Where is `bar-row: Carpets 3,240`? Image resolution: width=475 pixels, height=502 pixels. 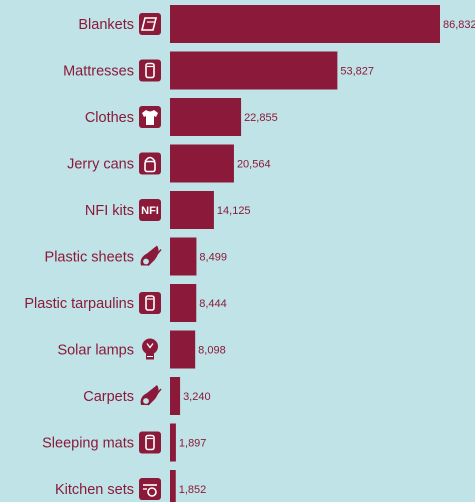
bar-row: Carpets 3,240 is located at coordinates (147, 396).